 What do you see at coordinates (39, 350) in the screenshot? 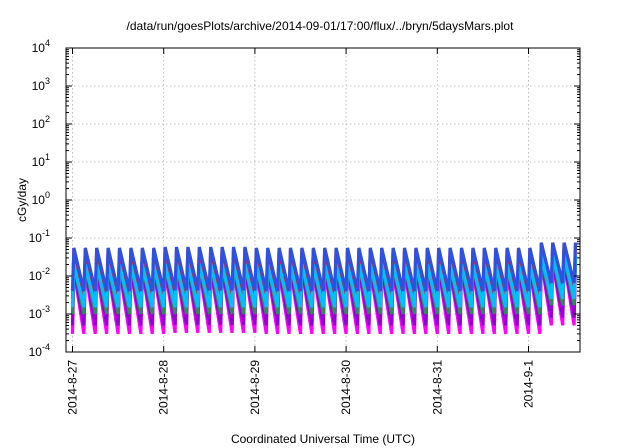
I see `y-tick-label: 10⁻⁴` at bounding box center [39, 350].